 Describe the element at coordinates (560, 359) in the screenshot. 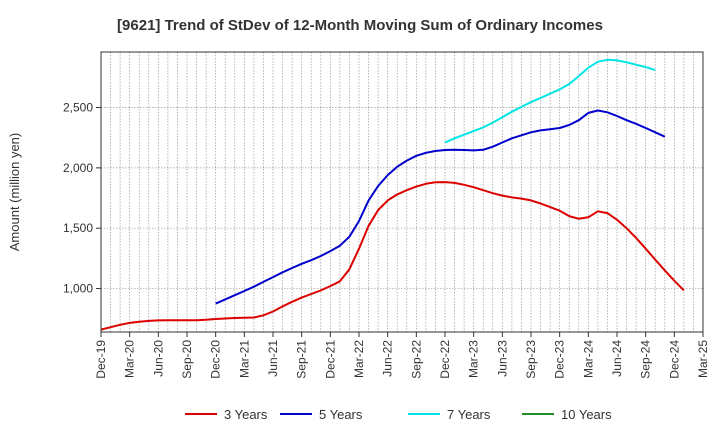

I see `x-tick-label: Dec-23` at that location.